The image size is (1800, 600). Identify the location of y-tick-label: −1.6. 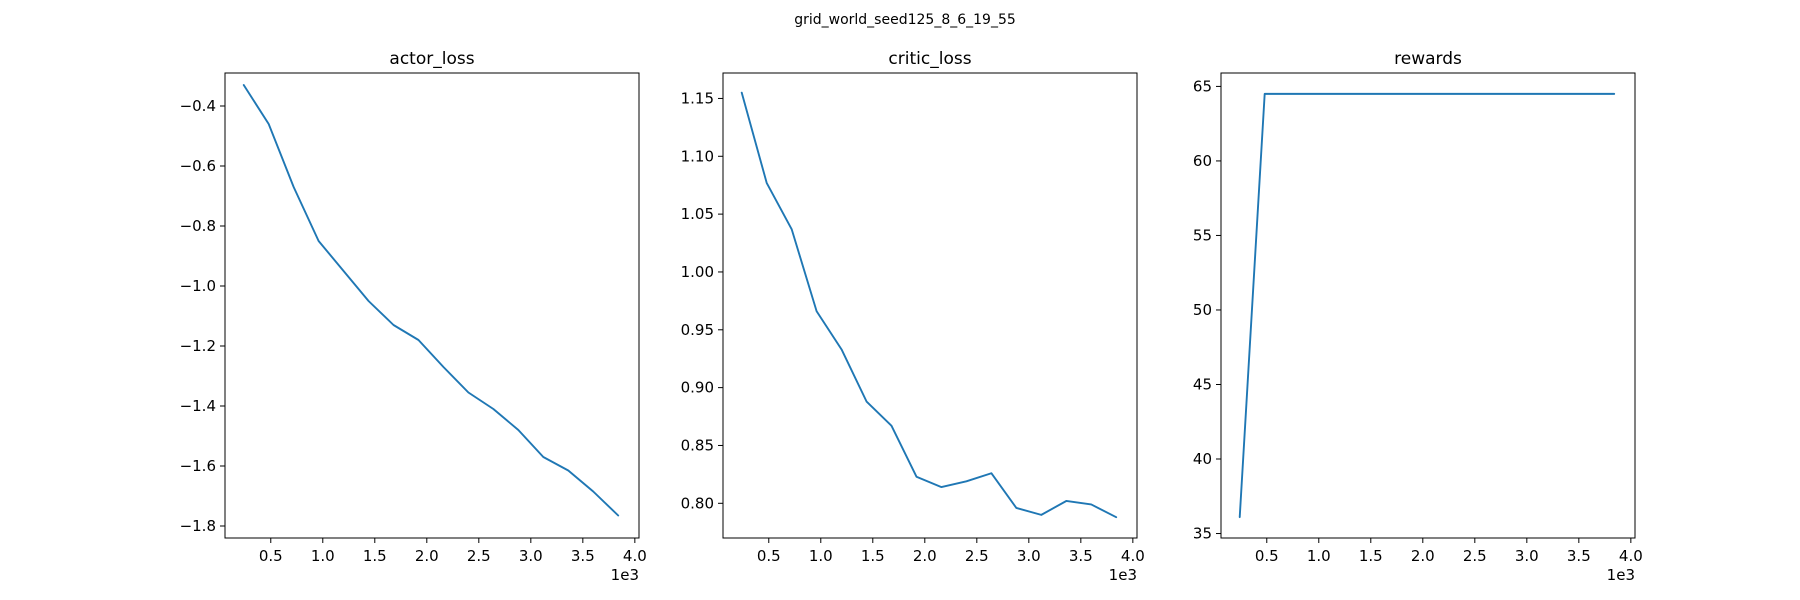
(198, 466).